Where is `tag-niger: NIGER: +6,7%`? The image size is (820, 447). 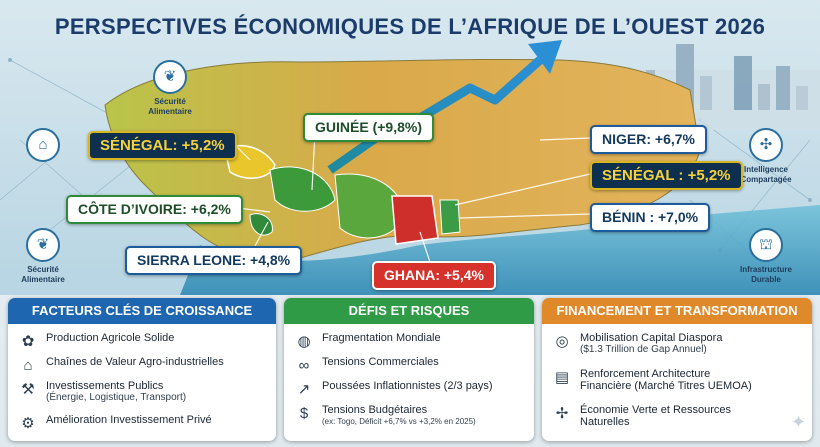 tag-niger: NIGER: +6,7% is located at coordinates (648, 139).